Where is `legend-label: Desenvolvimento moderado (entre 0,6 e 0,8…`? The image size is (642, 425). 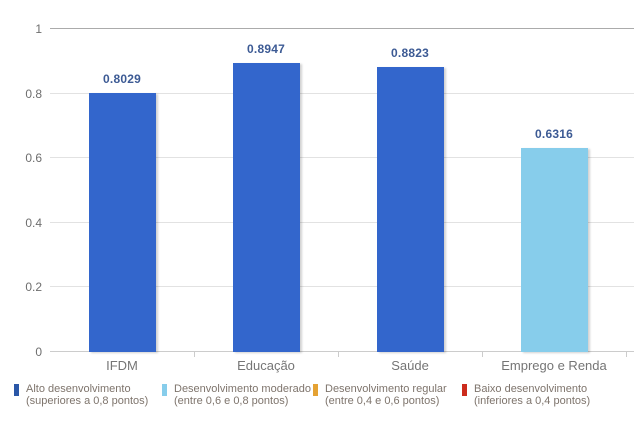 legend-label: Desenvolvimento moderado (entre 0,6 e 0,8… is located at coordinates (242, 395).